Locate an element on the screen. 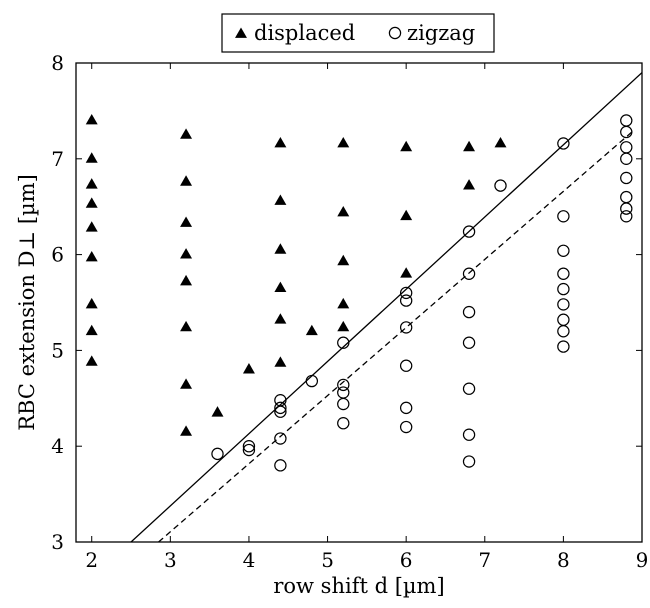  y-tick-label-1: 4 is located at coordinates (57, 446).